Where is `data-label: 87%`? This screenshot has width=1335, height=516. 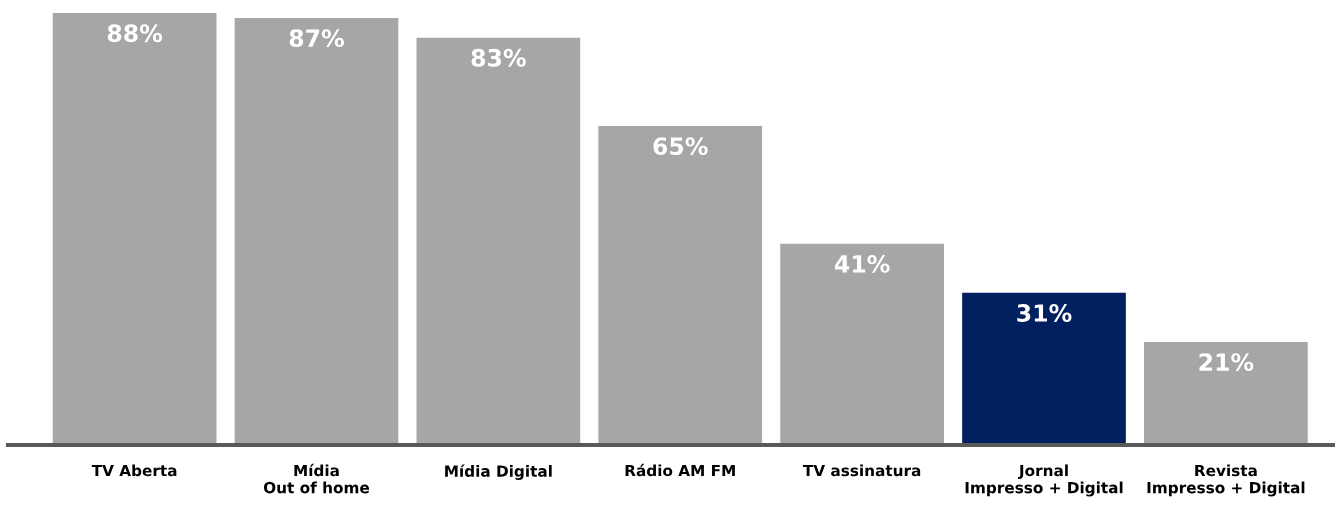
data-label: 87% is located at coordinates (316, 38).